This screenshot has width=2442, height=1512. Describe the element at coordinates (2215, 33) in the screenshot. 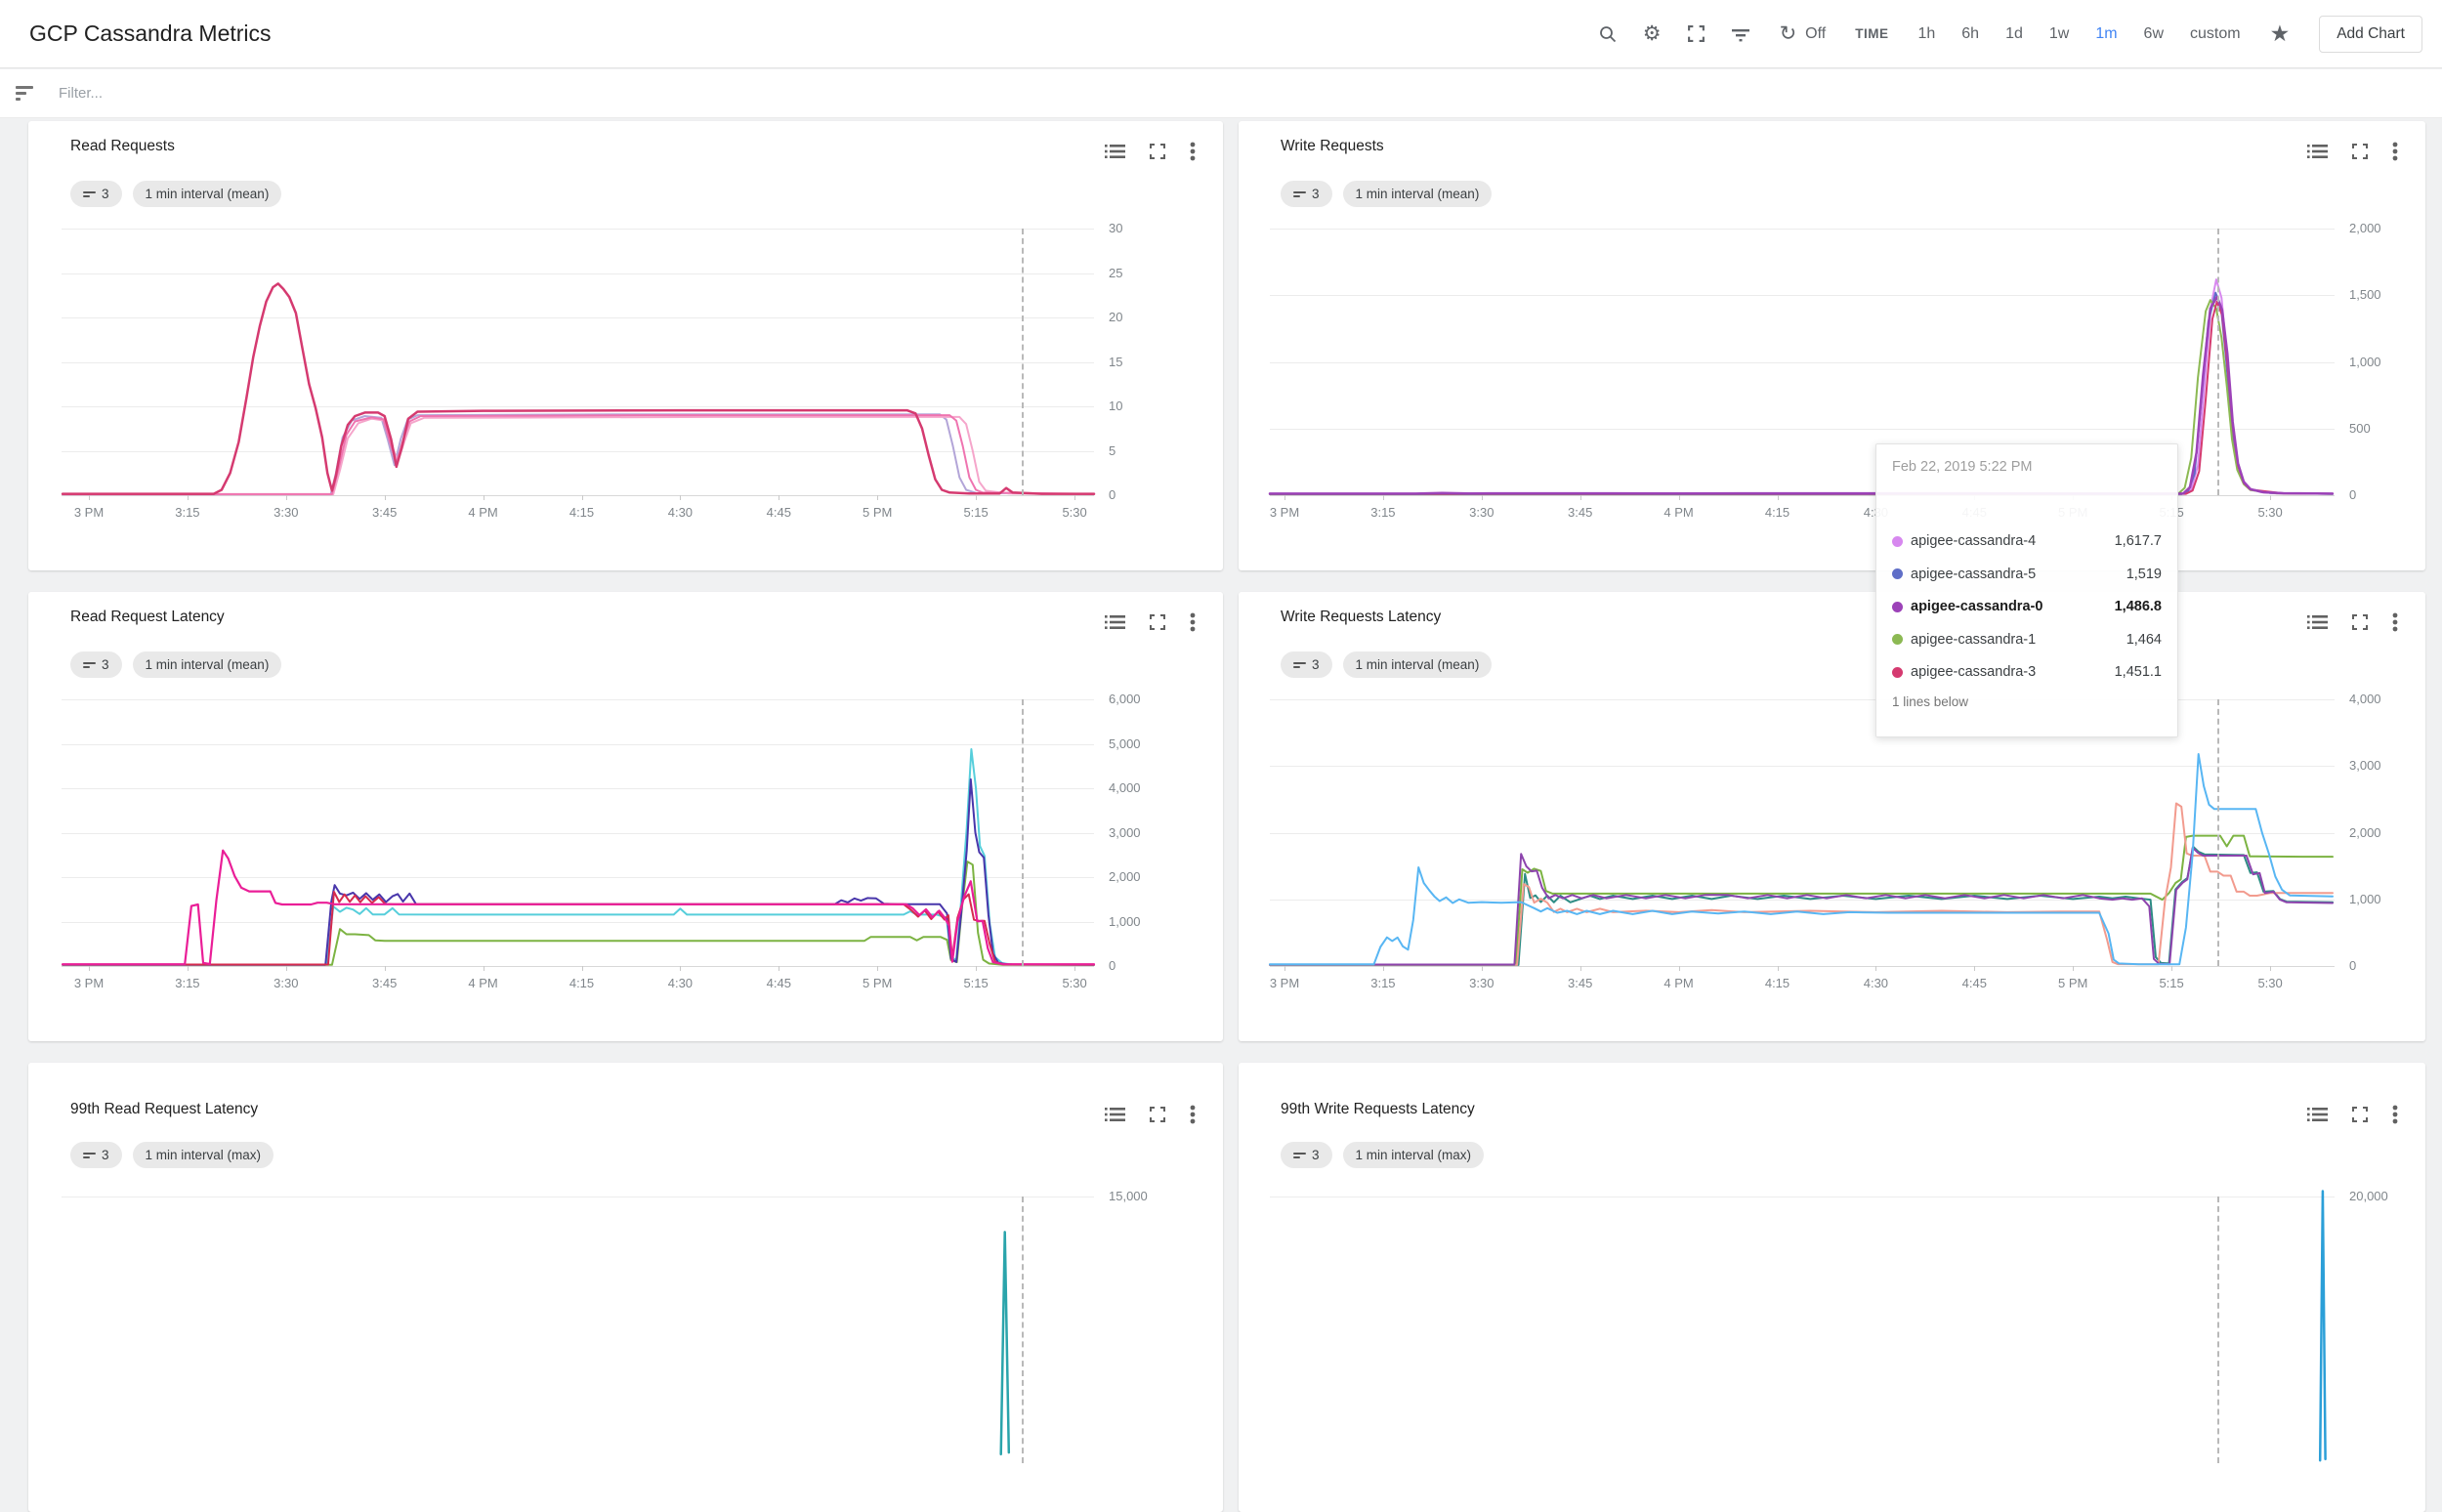

I see `time-range-custom: custom` at that location.